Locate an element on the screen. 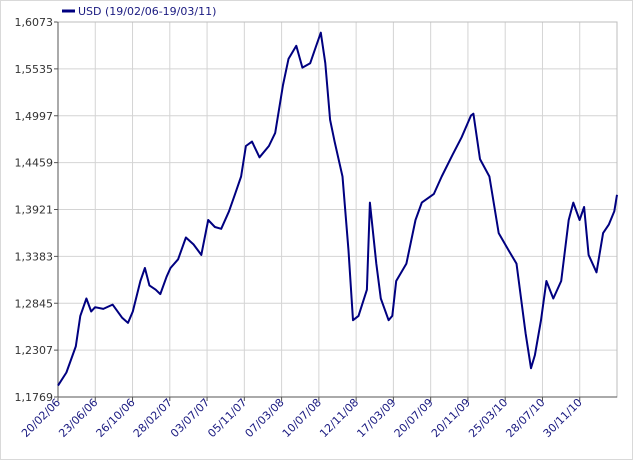  y-tick-label: 1,3383 is located at coordinates (34, 256).